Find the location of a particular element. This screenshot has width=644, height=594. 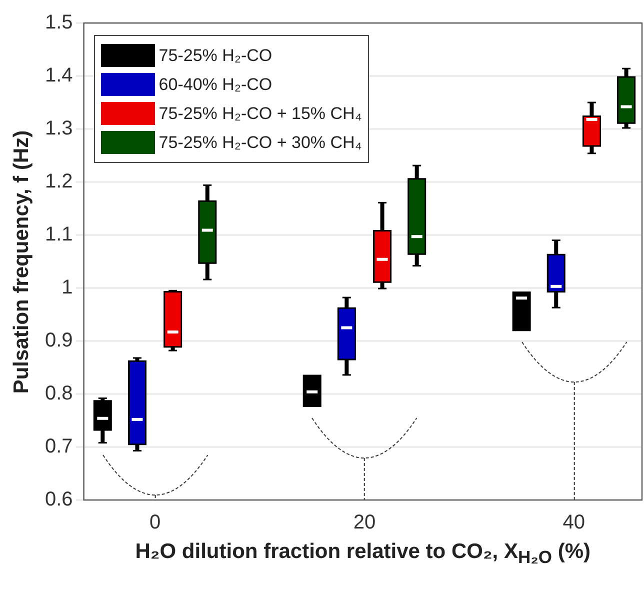

legend-label: 75-25% H₂-CO + 30% CH₄ is located at coordinates (260, 142).